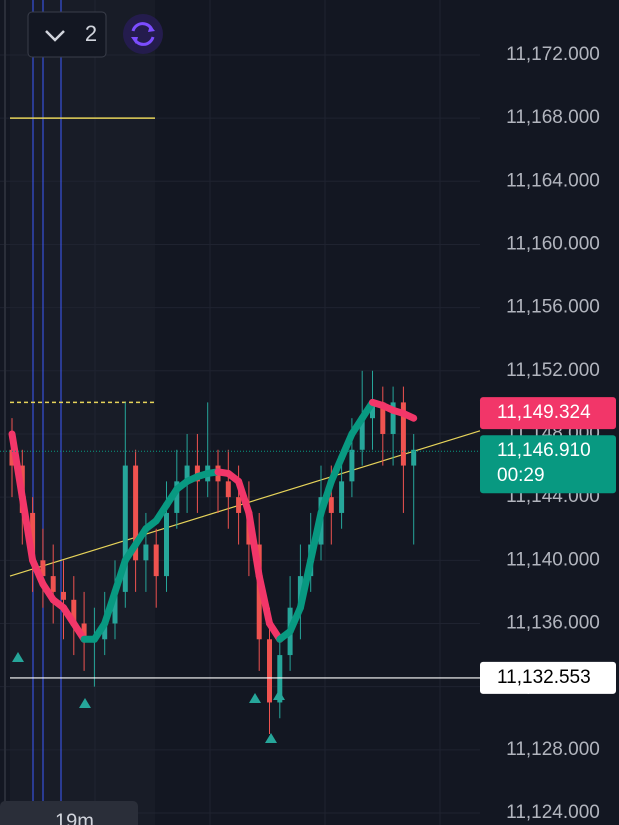 This screenshot has width=619, height=825. Describe the element at coordinates (553, 54) in the screenshot. I see `y-tick-label: 11,172.000` at that location.